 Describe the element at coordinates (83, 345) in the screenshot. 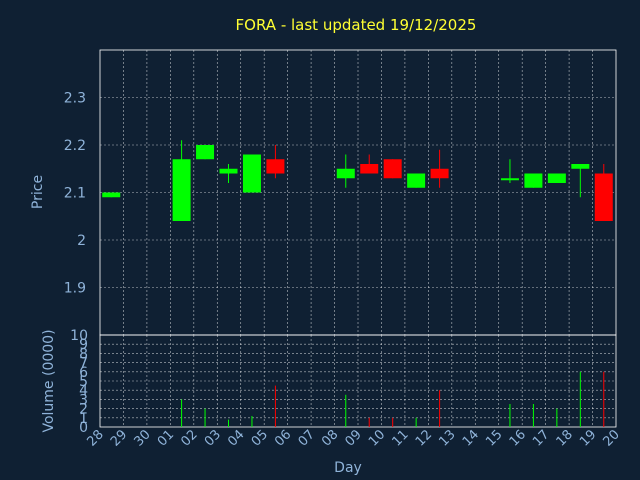

I see `volume-tick-label: 9` at that location.